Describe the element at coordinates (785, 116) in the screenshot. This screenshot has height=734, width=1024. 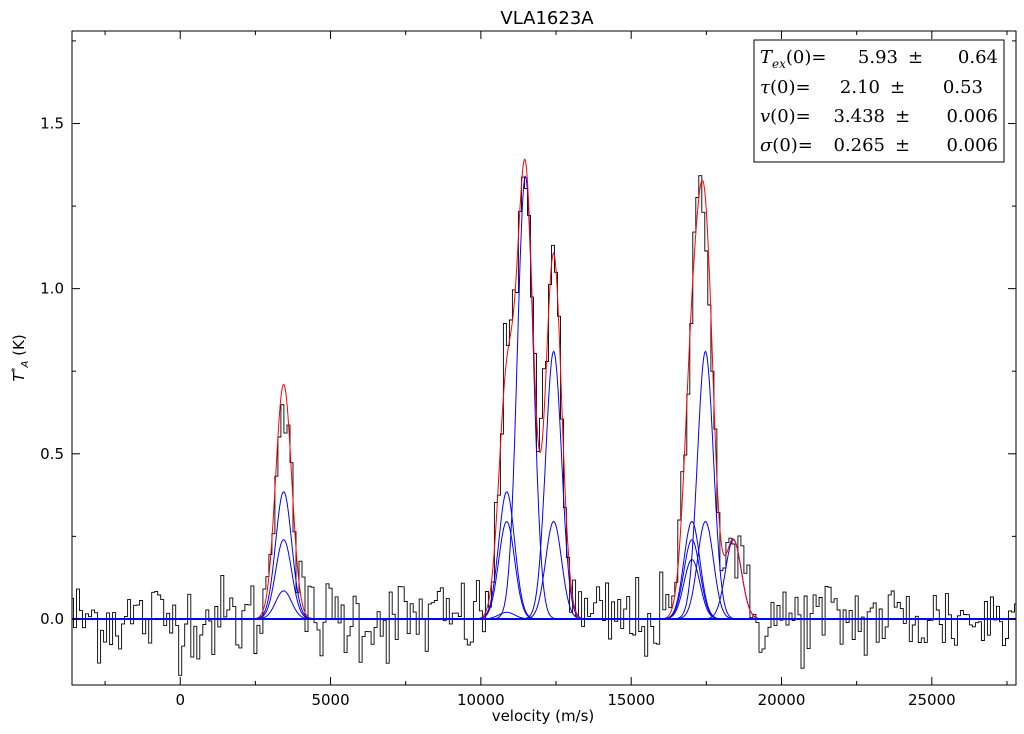
I see `svg-text: v(0)=` at that location.